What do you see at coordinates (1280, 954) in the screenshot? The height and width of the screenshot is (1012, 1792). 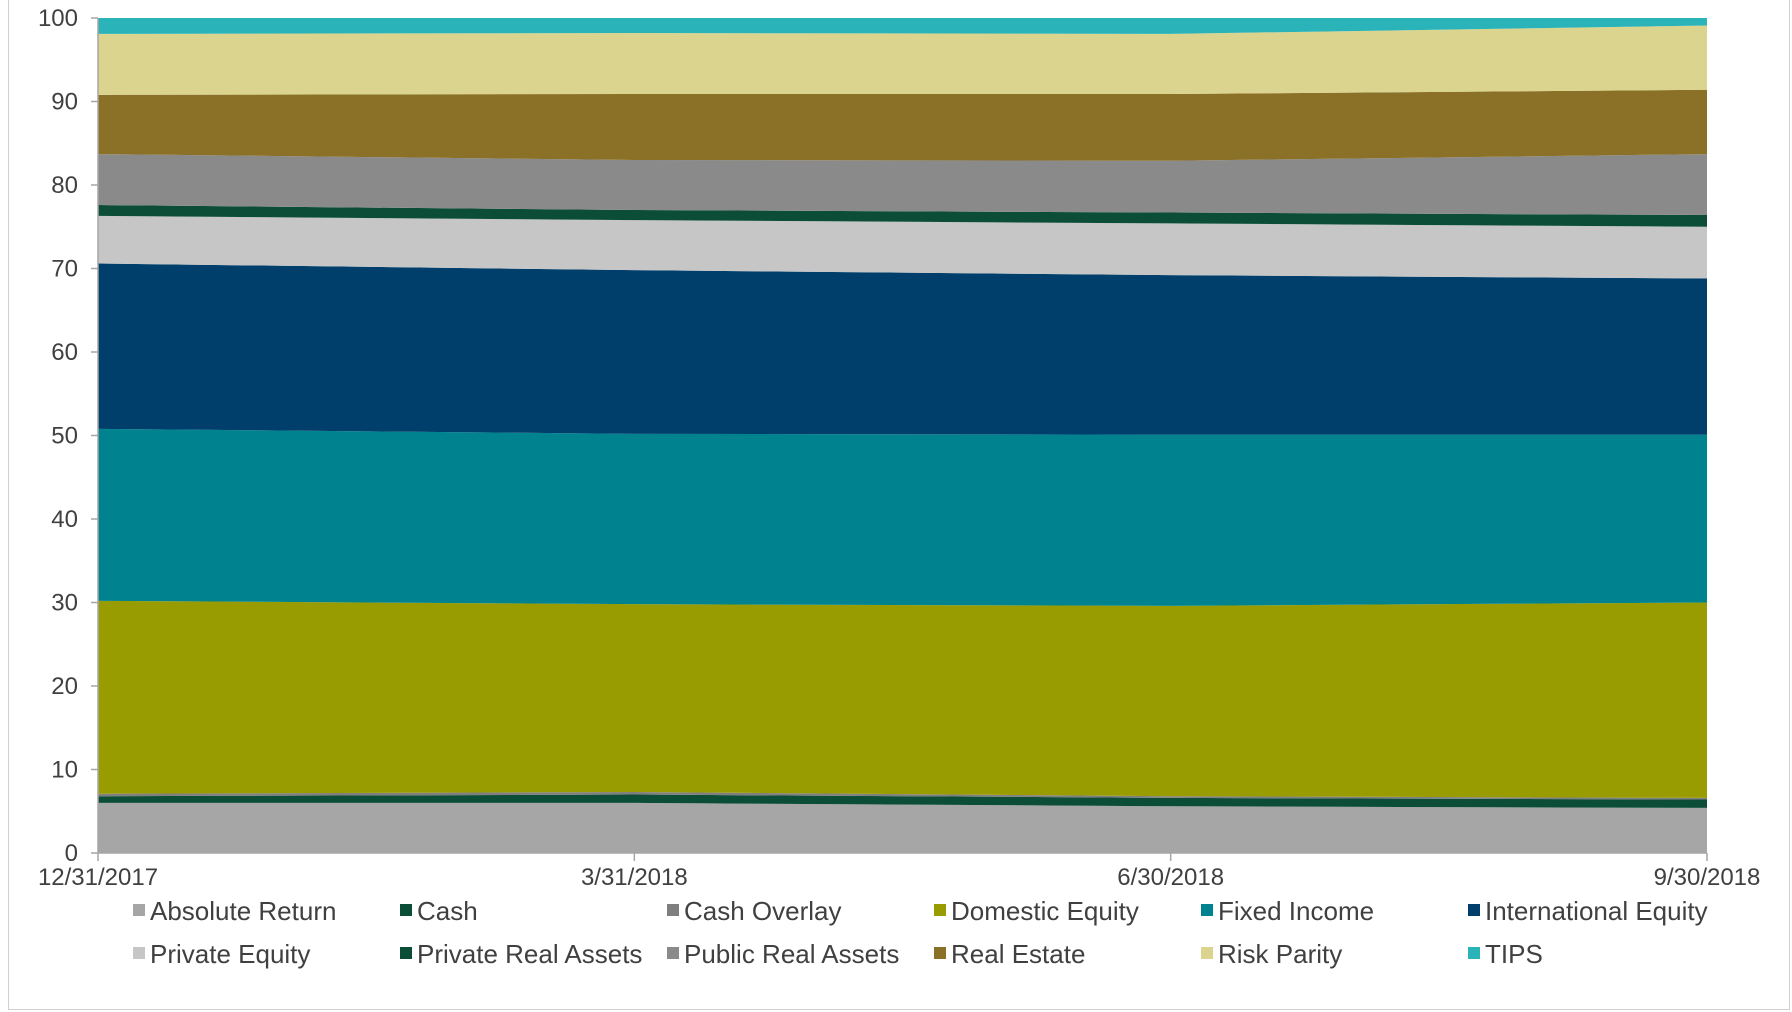 I see `legend-label: Risk Parity` at bounding box center [1280, 954].